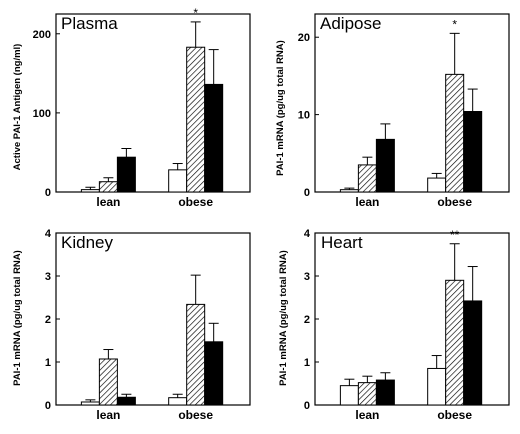 The height and width of the screenshot is (434, 520). I want to click on panel-title: Heart, so click(342, 242).